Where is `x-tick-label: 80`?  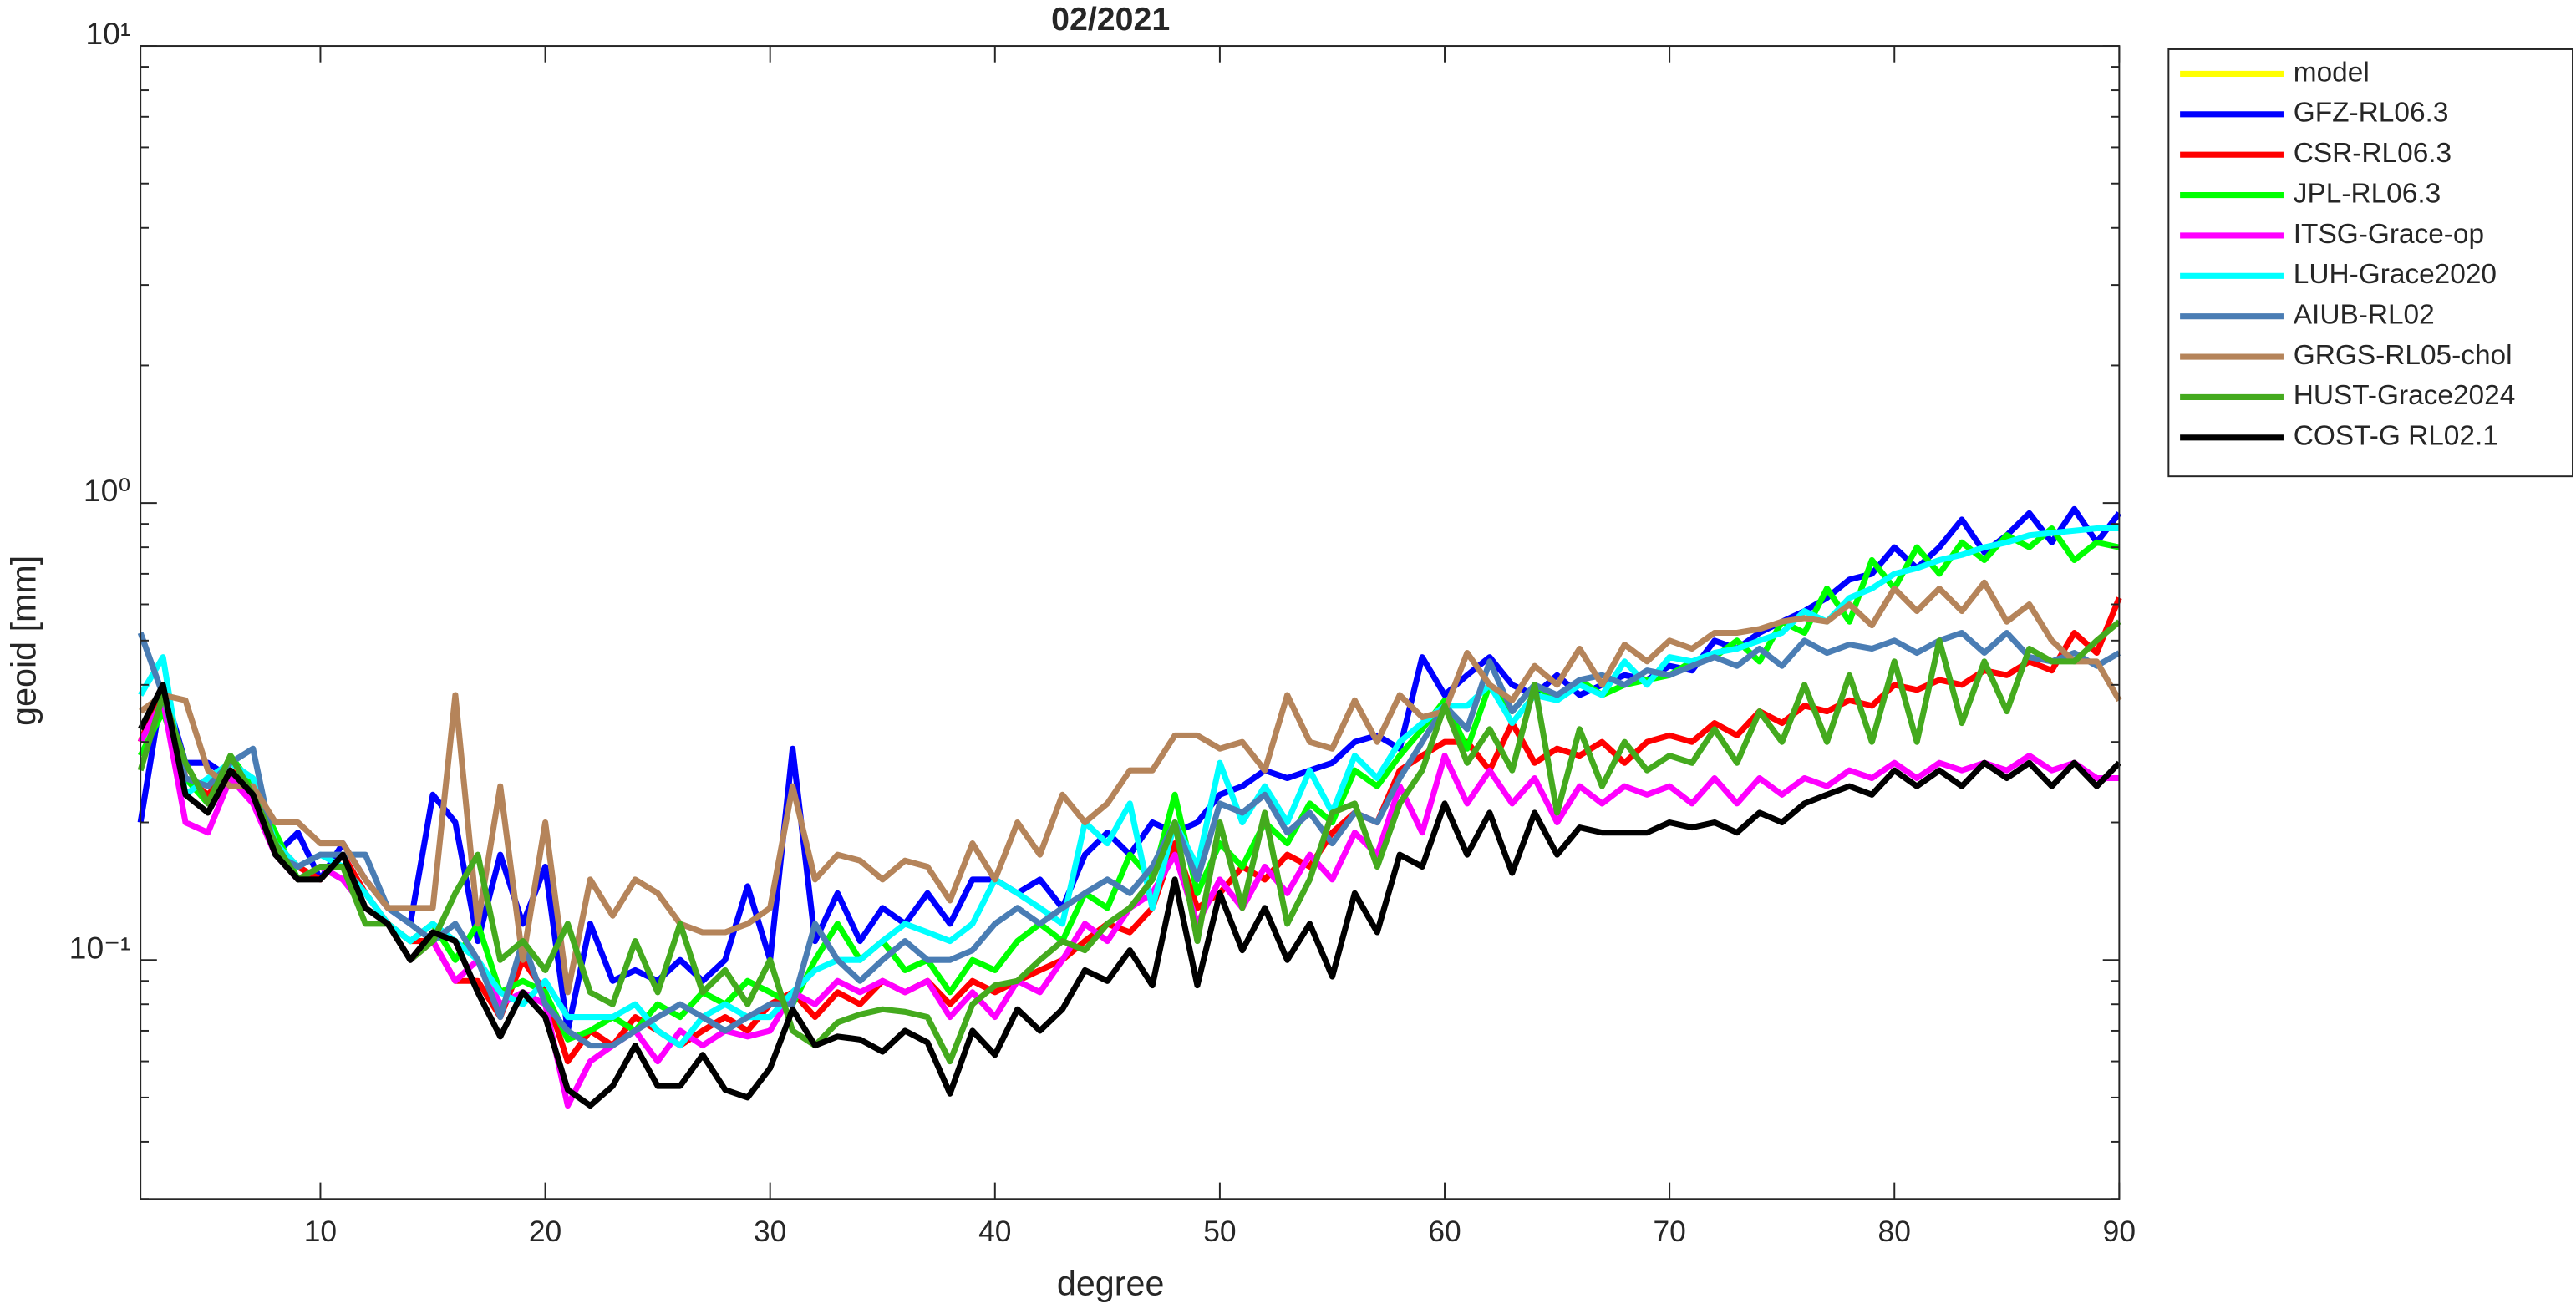 x-tick-label: 80 is located at coordinates (1894, 1231).